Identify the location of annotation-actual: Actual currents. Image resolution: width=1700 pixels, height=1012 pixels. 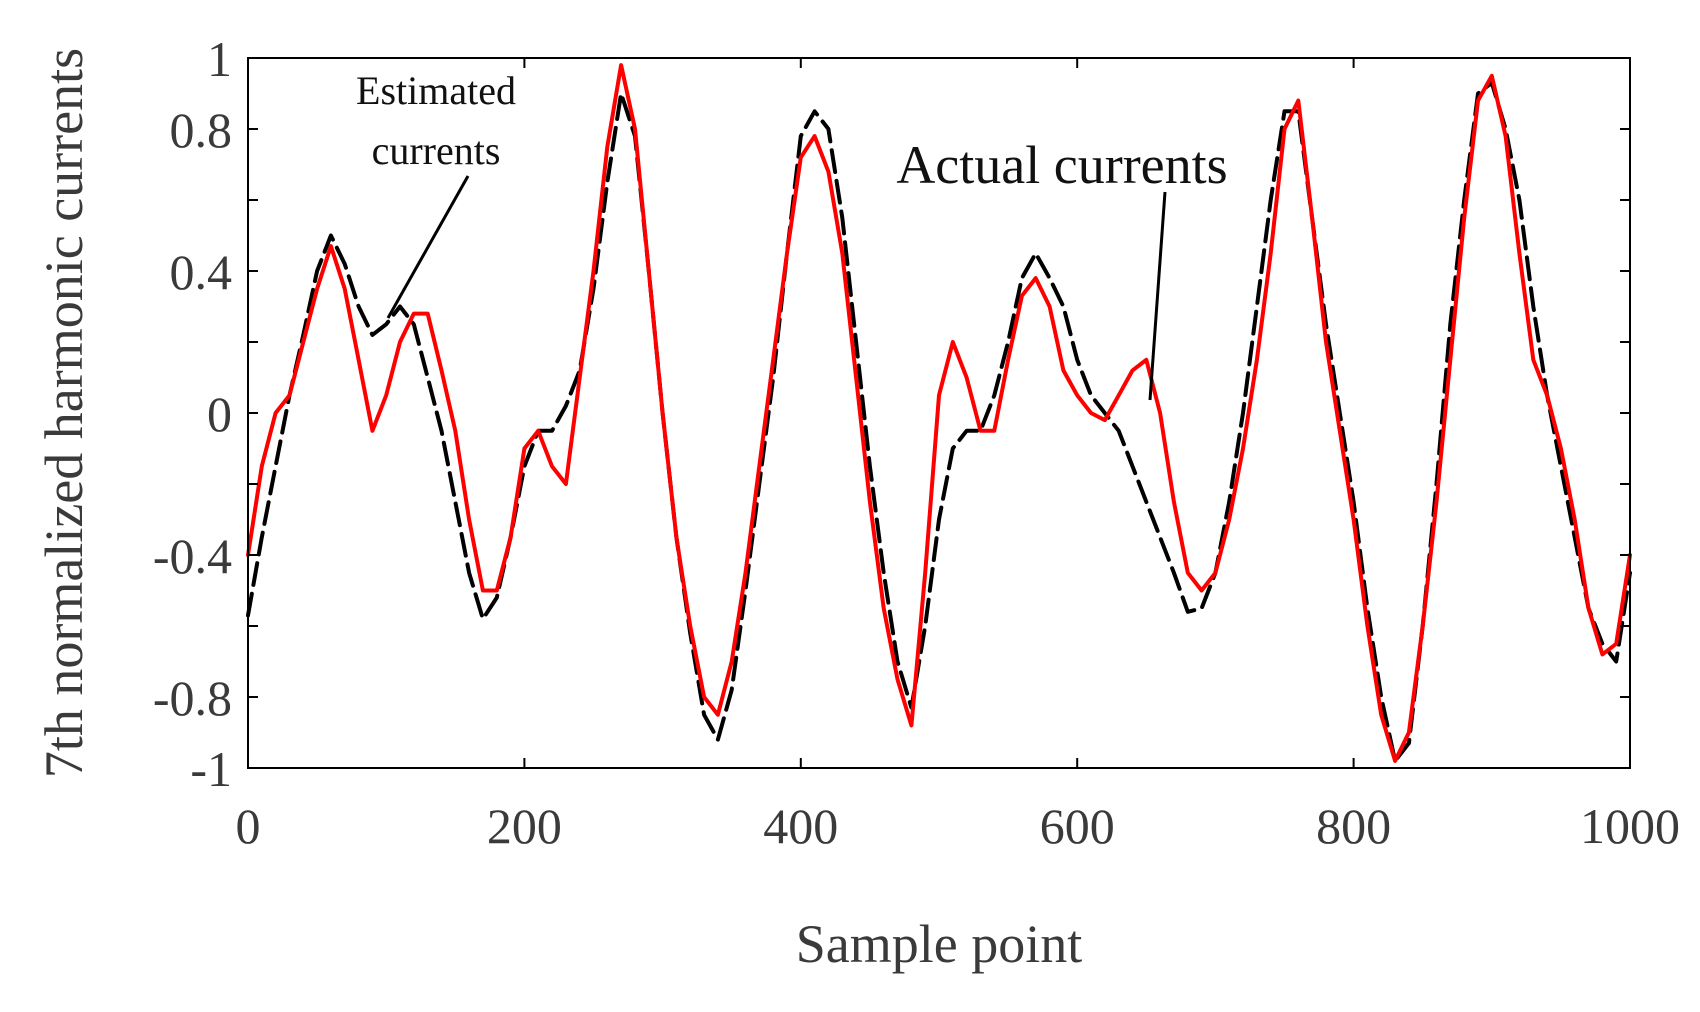
(1061, 165).